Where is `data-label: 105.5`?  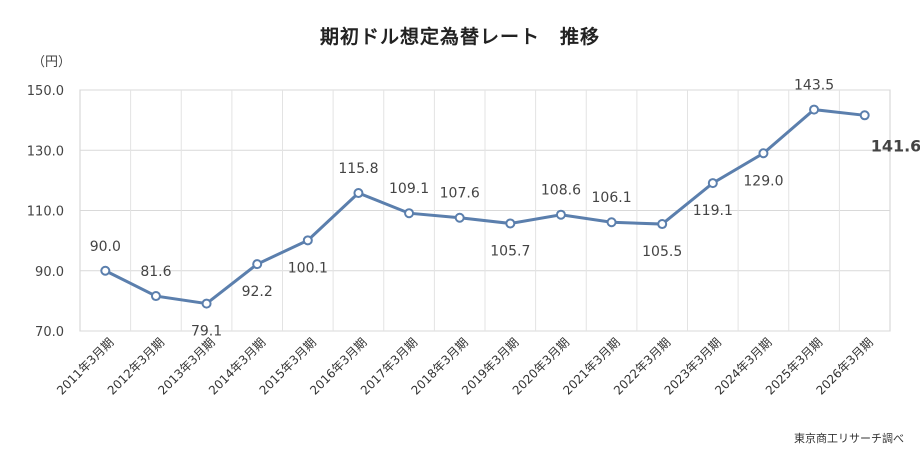 data-label: 105.5 is located at coordinates (662, 252).